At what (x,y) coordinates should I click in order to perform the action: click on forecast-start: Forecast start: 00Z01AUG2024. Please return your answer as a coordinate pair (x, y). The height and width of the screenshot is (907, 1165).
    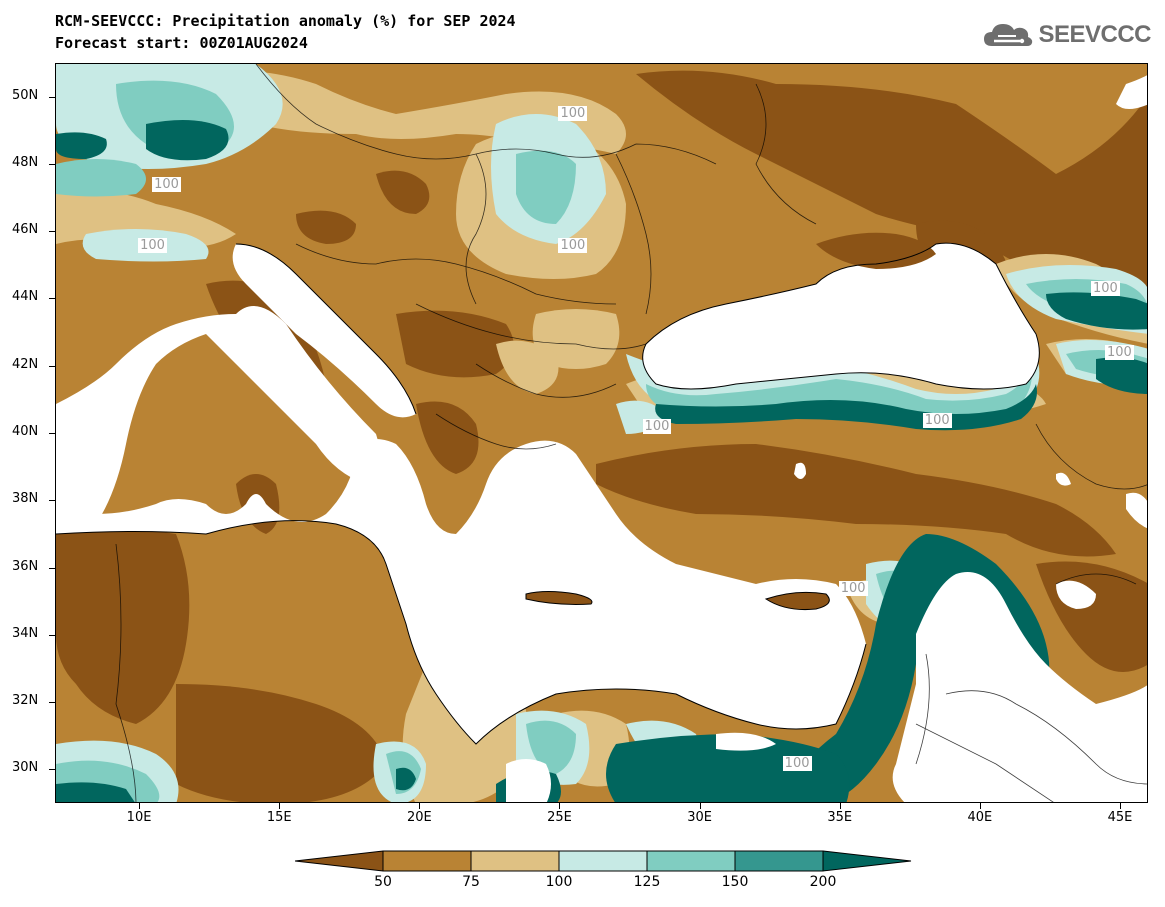
    Looking at the image, I should click on (181, 43).